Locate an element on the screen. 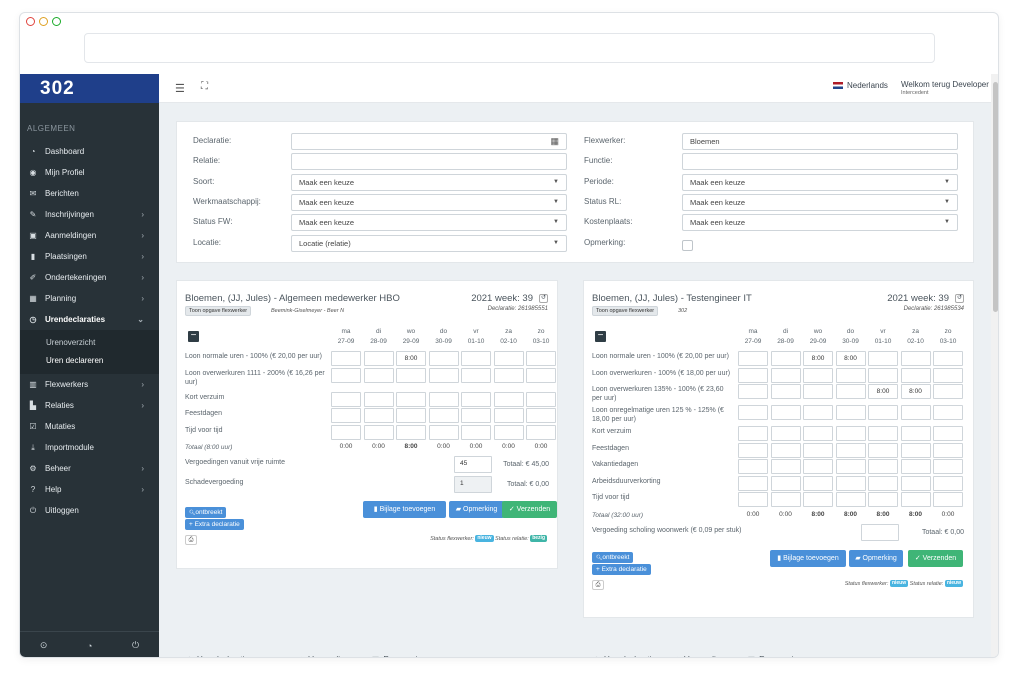  opmerking-checkbox is located at coordinates (687, 245).